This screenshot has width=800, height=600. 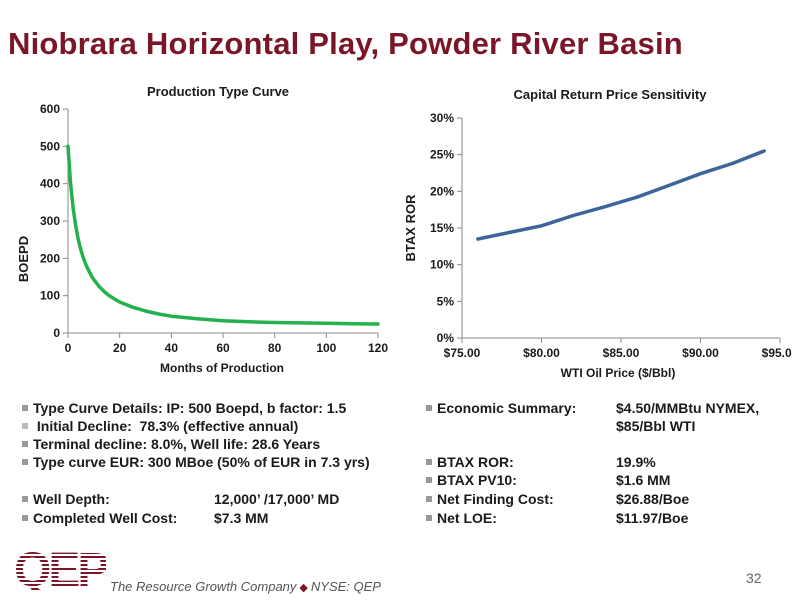 I want to click on btax-pv10-row: BTAX PV10:, so click(x=471, y=480).